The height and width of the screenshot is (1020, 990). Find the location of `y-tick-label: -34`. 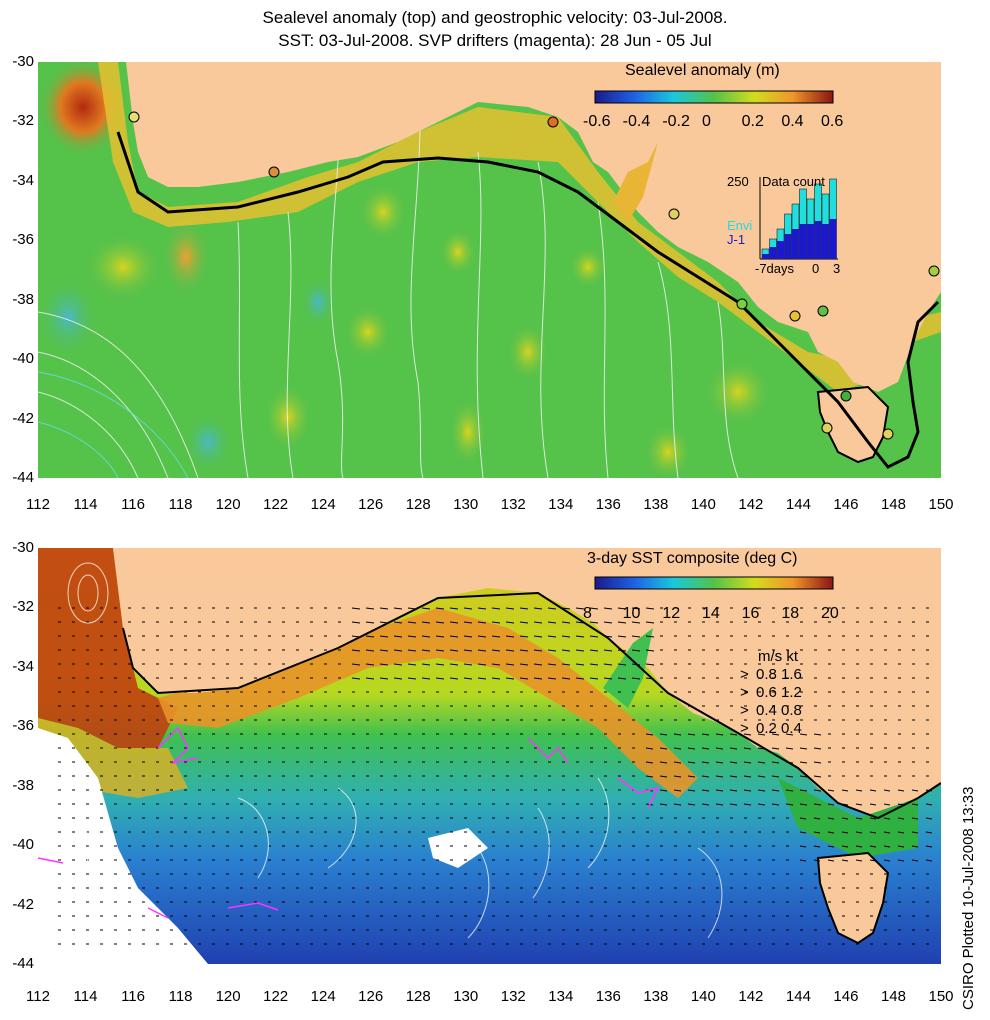

y-tick-label: -34 is located at coordinates (23, 180).